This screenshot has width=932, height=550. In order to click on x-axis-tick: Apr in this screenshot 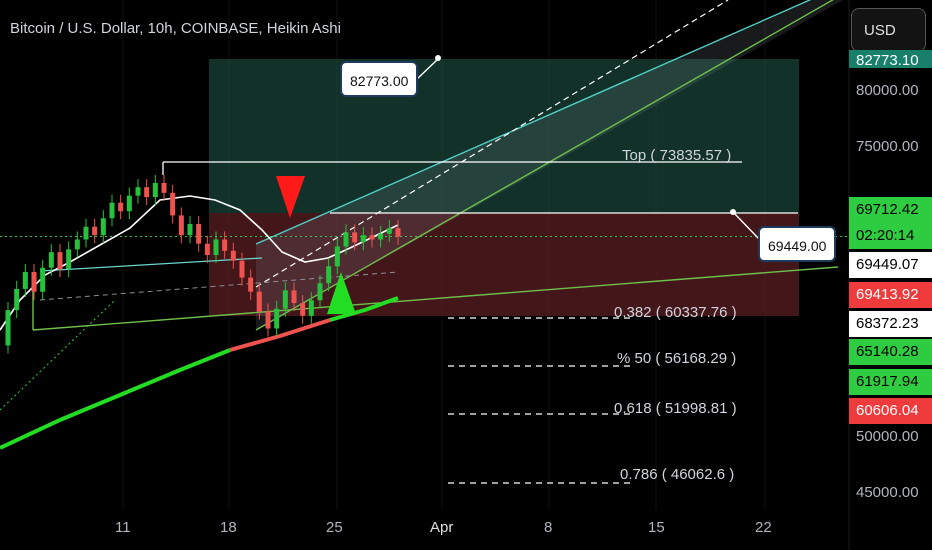, I will do `click(442, 527)`.